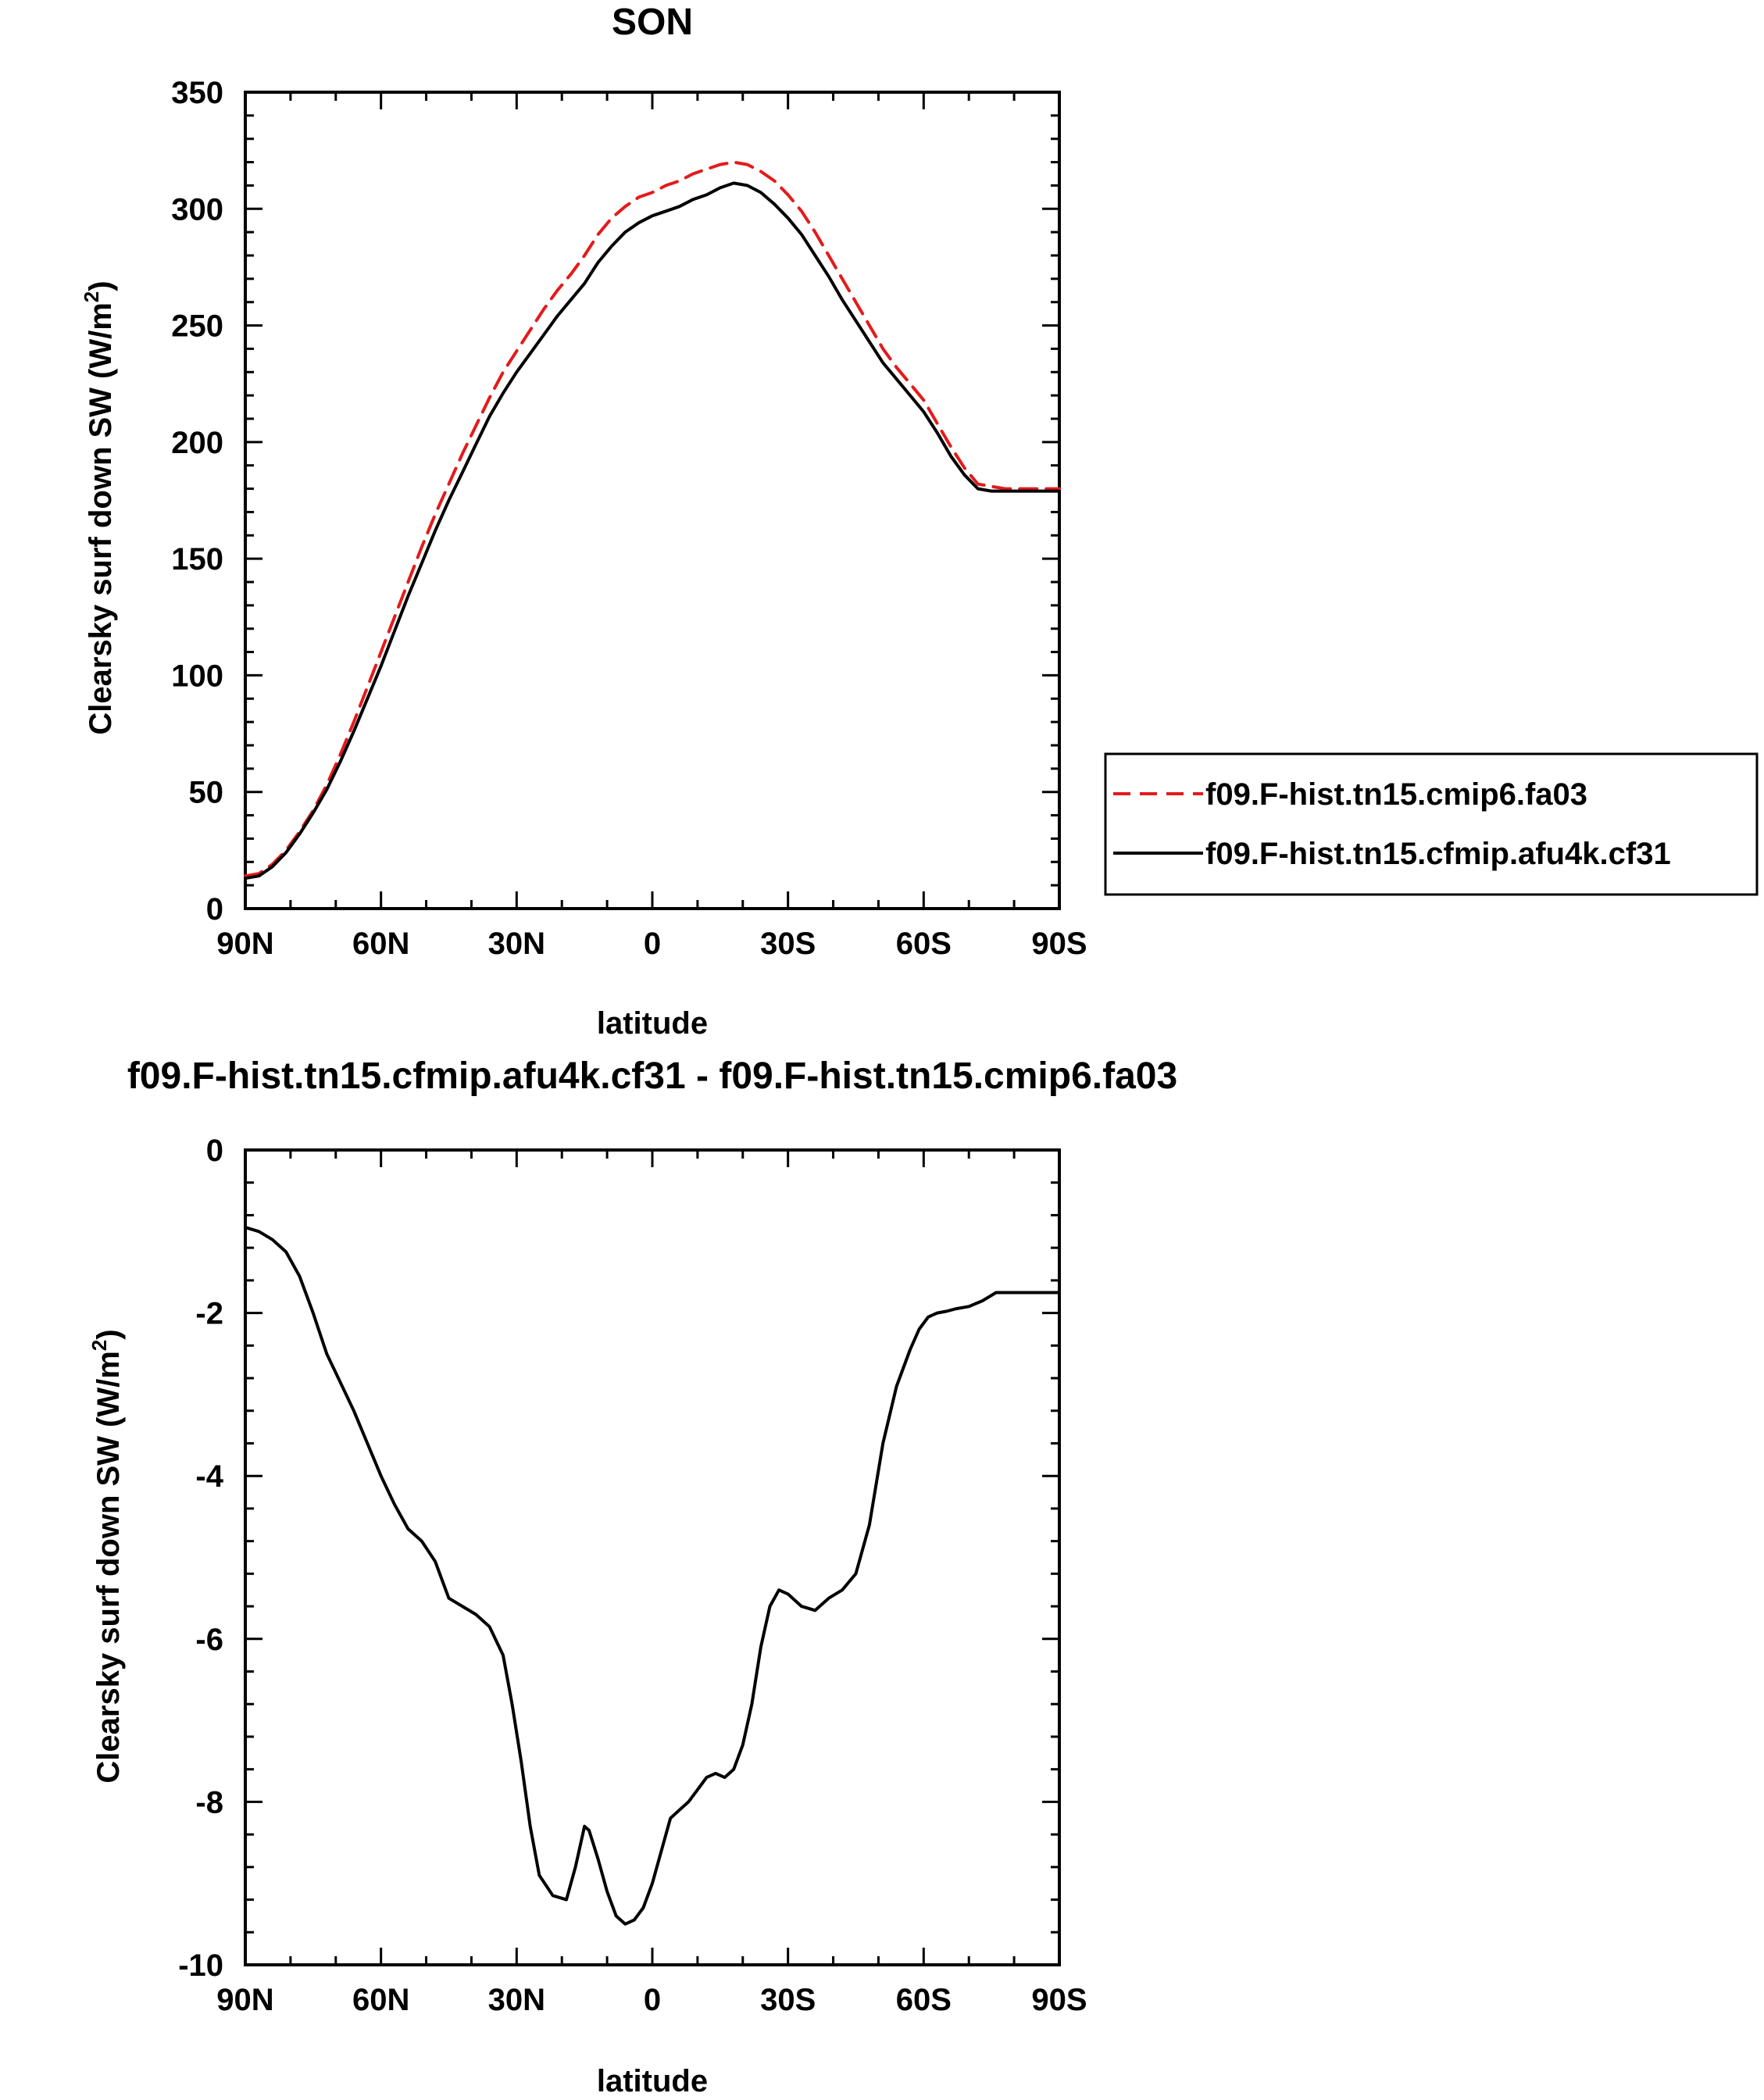  What do you see at coordinates (209, 1476) in the screenshot?
I see `bottom-y-tick-label: -4` at bounding box center [209, 1476].